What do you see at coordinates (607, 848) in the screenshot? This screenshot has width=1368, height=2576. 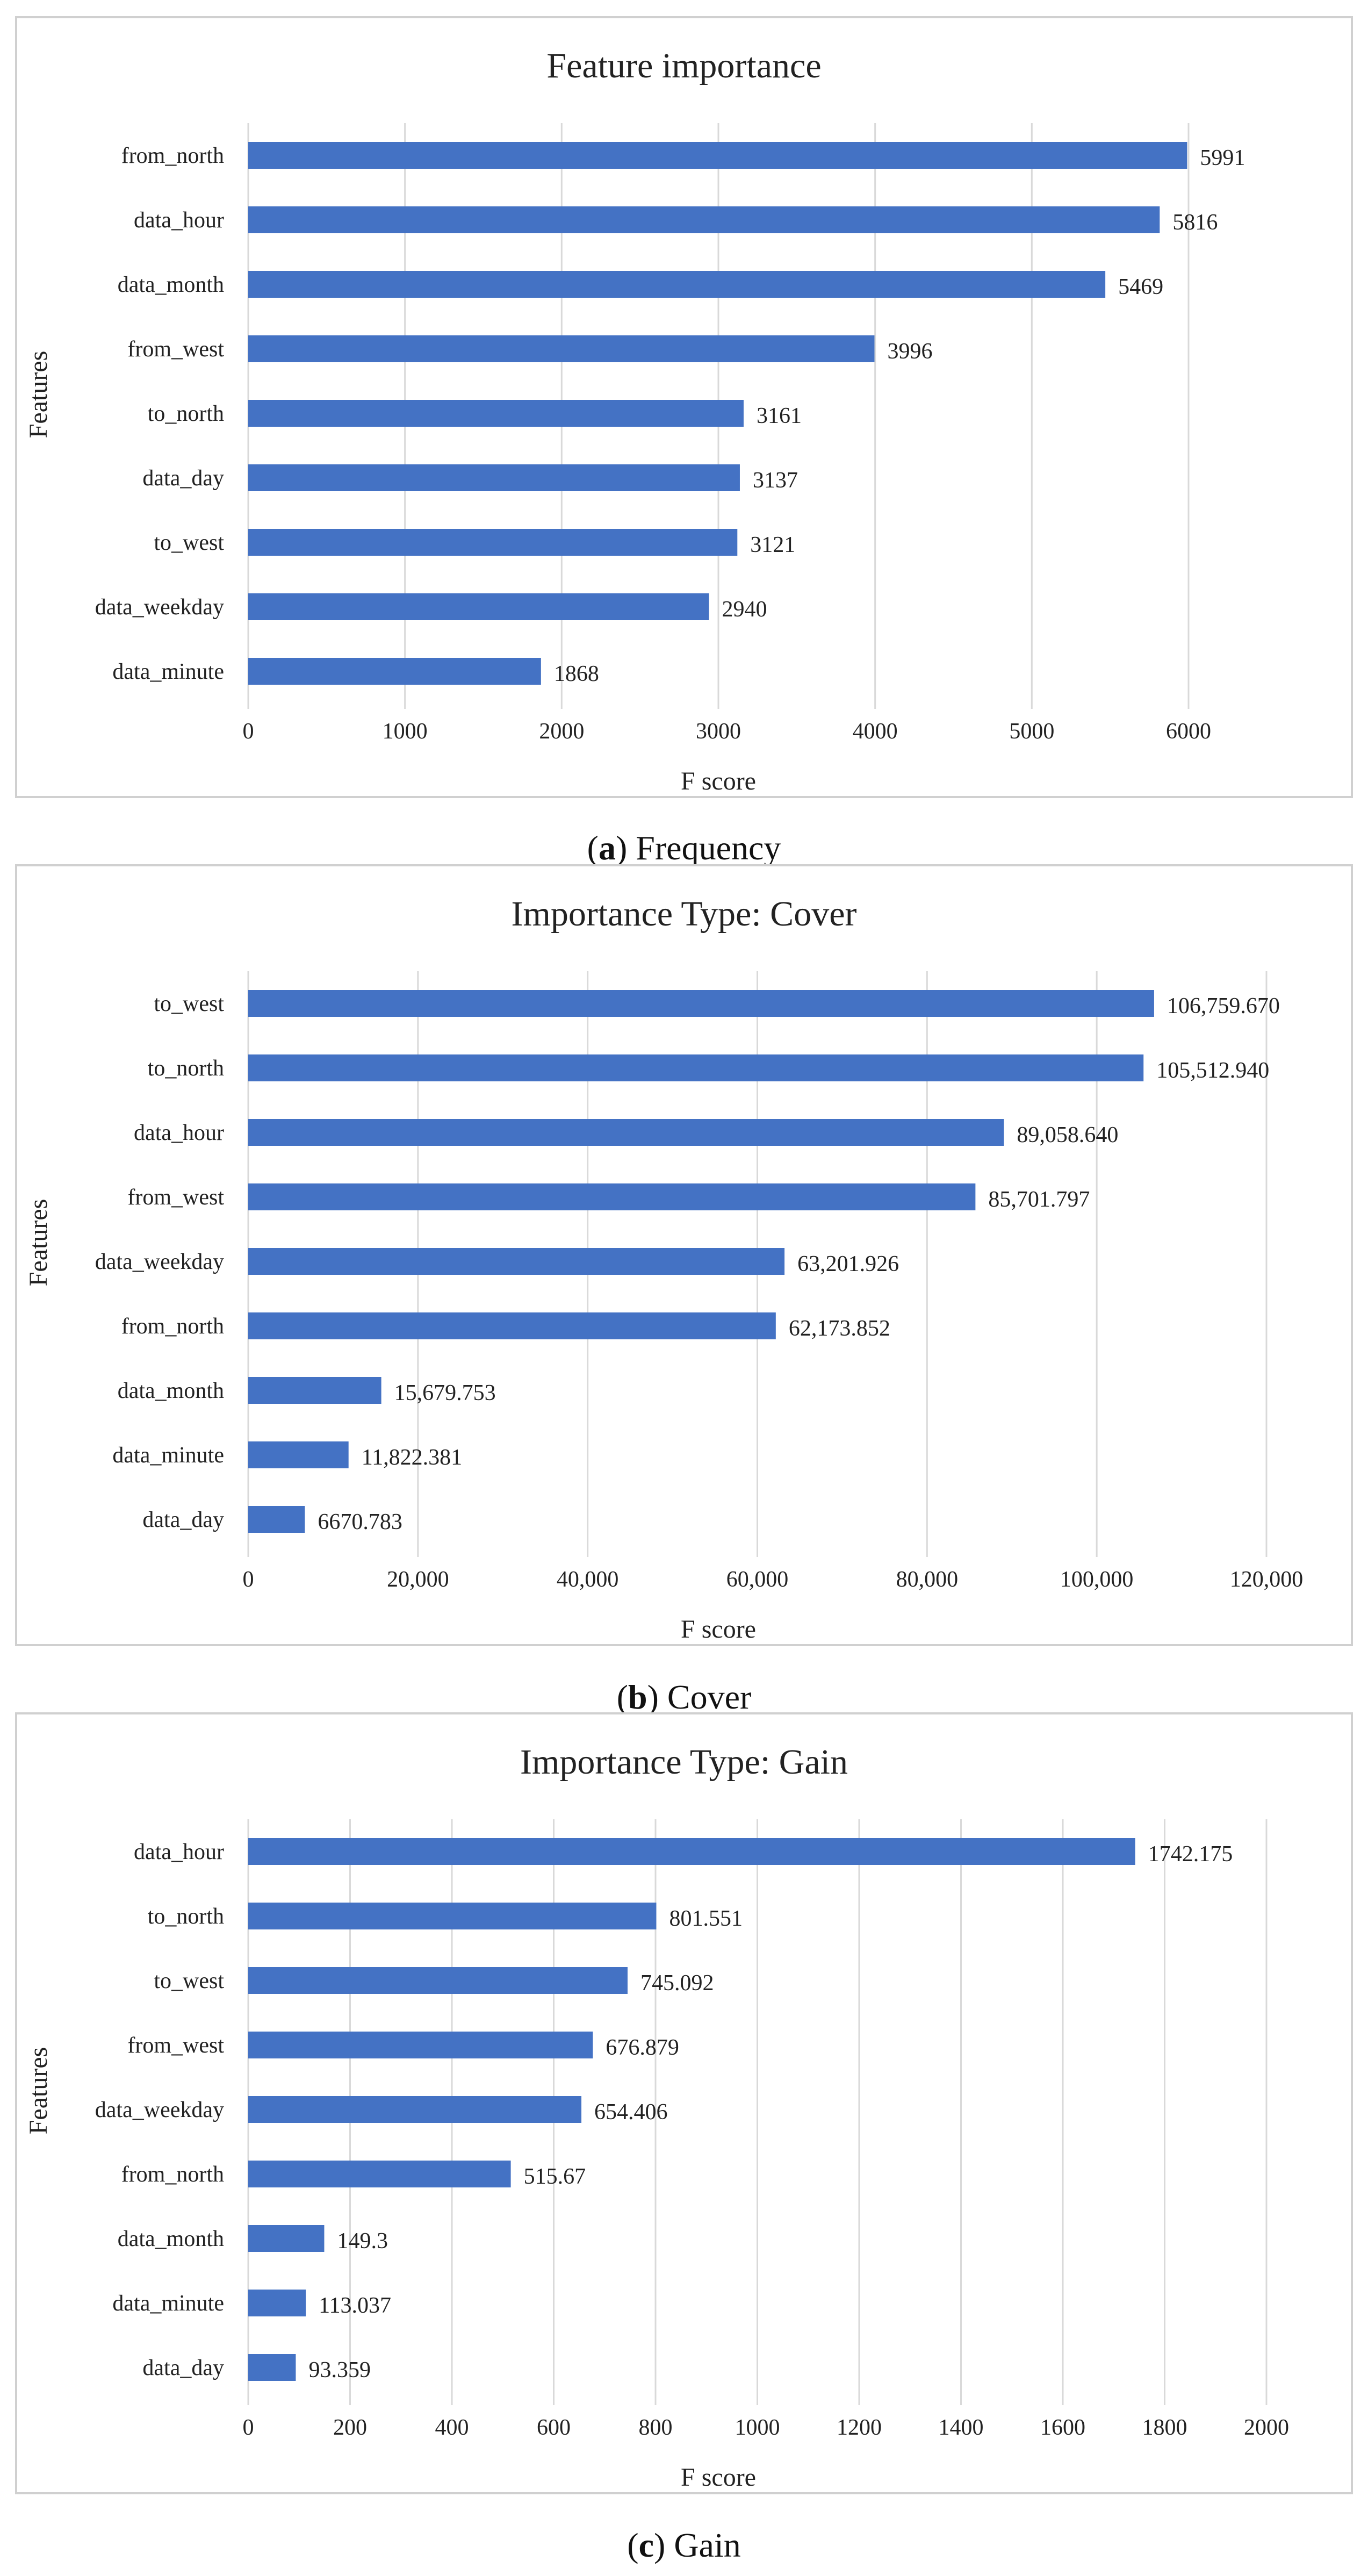 I see `caption-letter: a` at bounding box center [607, 848].